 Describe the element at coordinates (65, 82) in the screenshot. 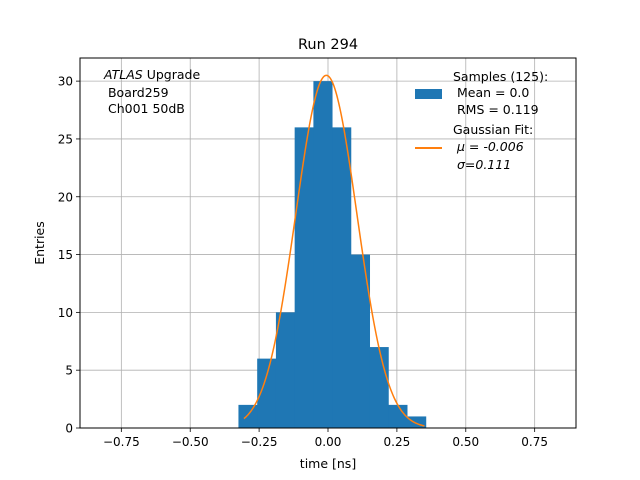

I see `y-tick-label: 30` at that location.